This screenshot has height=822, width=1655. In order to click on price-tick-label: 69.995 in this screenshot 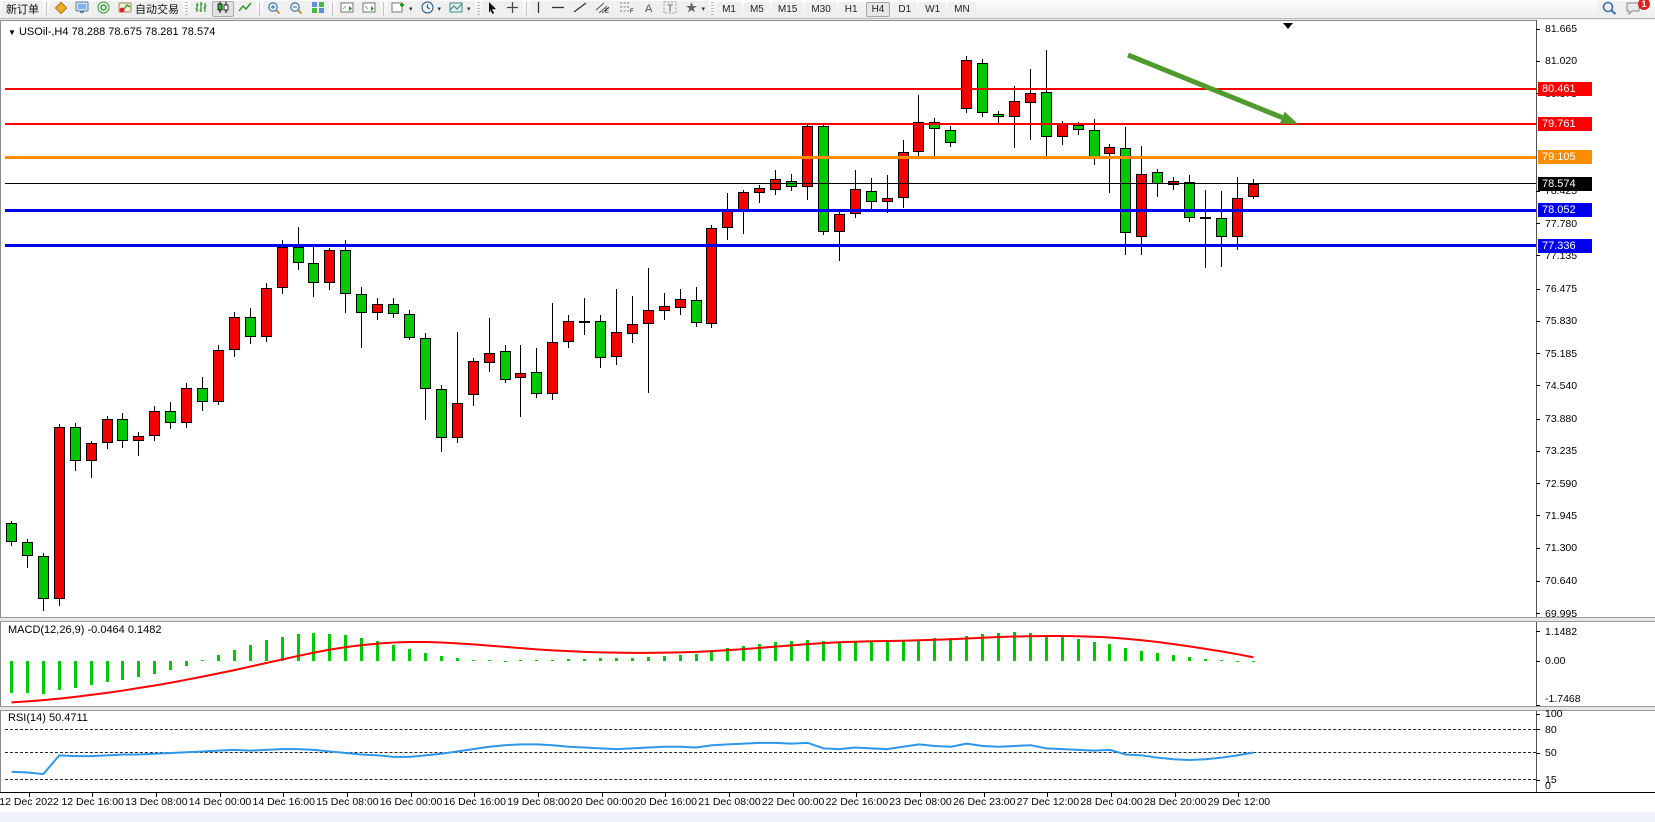, I will do `click(1561, 613)`.